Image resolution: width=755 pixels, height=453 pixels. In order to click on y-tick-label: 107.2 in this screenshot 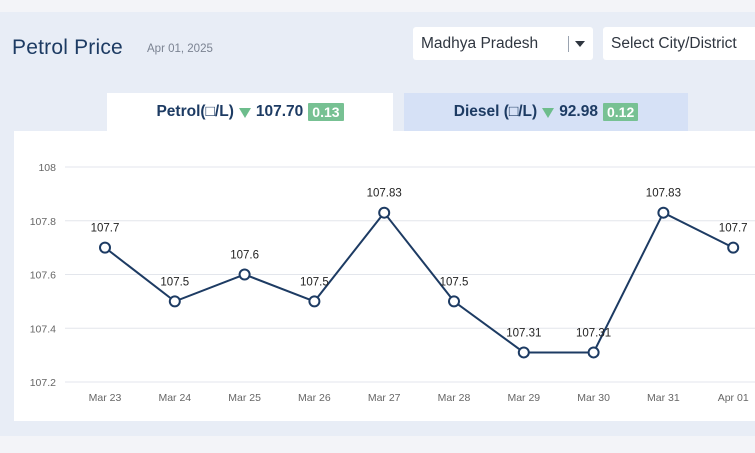, I will do `click(43, 383)`.